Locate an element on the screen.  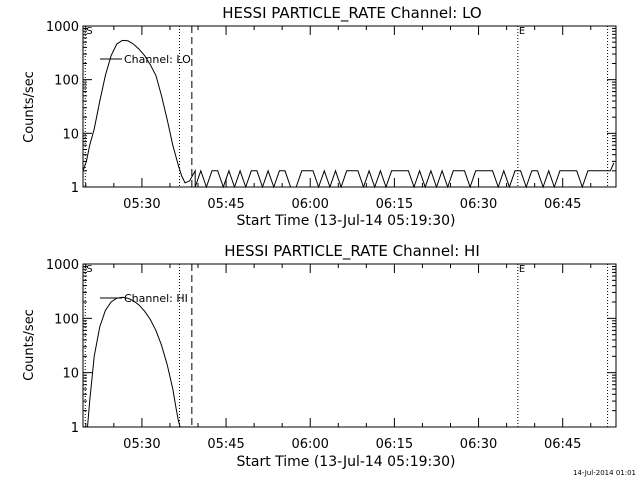
chart-title: HESSI PARTICLE_RATE Channel: LO is located at coordinates (351, 13).